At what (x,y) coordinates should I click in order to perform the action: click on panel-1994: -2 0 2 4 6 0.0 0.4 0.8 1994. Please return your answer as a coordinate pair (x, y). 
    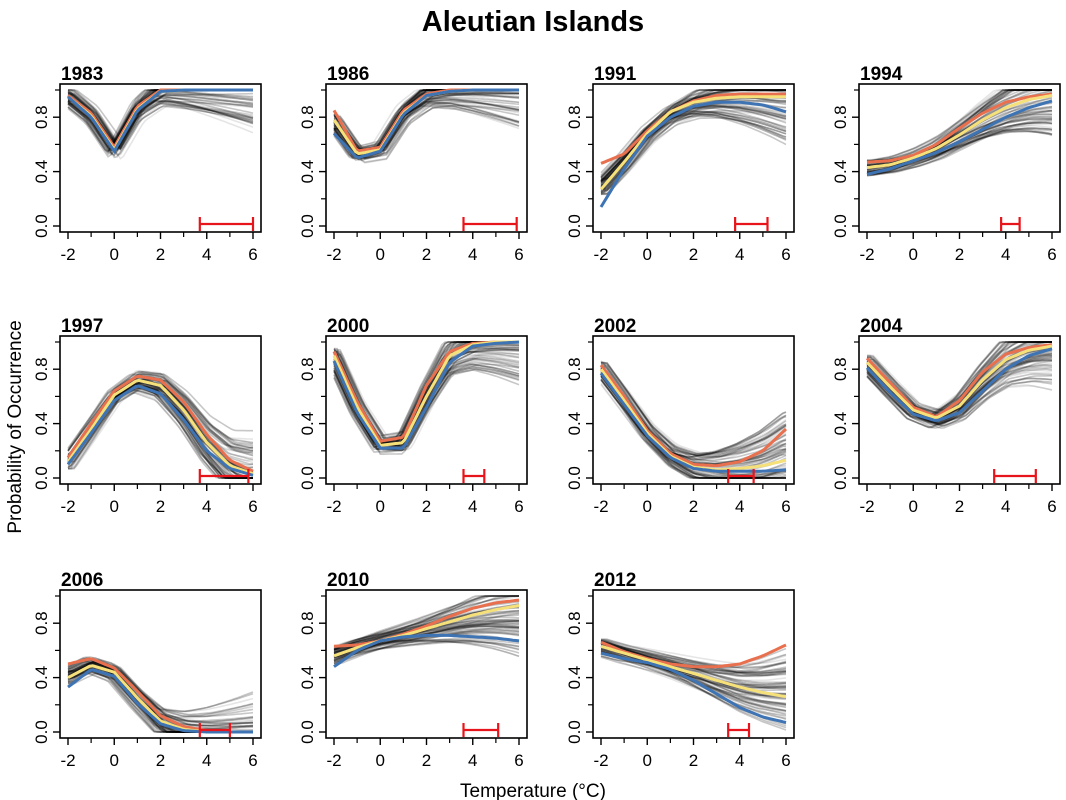
    Looking at the image, I should click on (946, 164).